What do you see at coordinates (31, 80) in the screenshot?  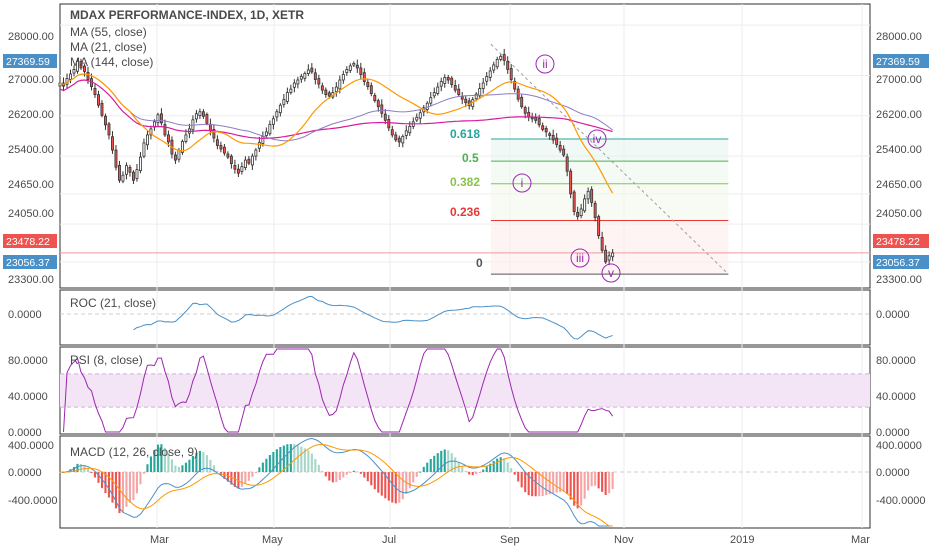 I see `y-tick-left: 27000.00` at bounding box center [31, 80].